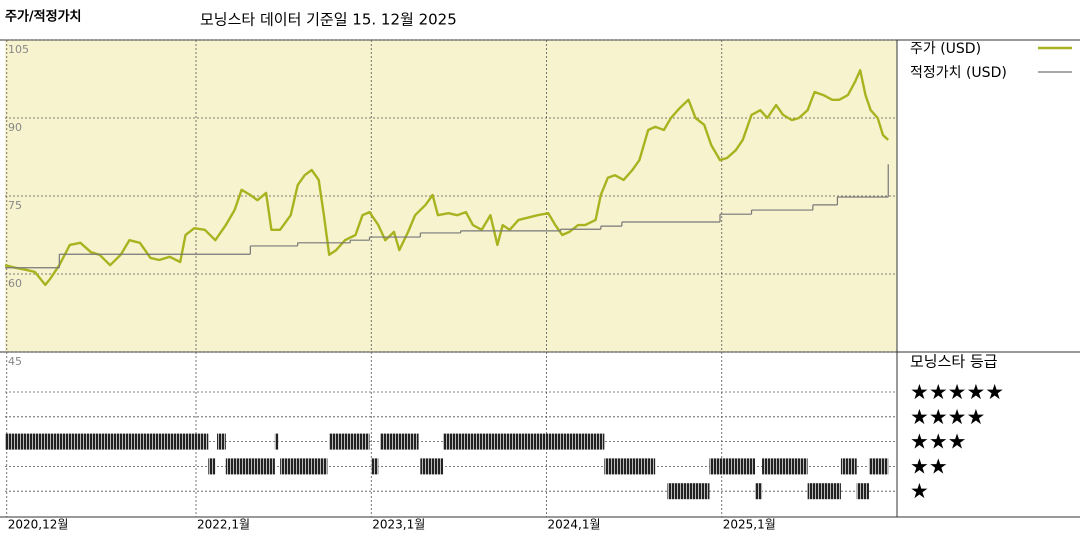  What do you see at coordinates (957, 392) in the screenshot?
I see `rating-level: ★★★★★` at bounding box center [957, 392].